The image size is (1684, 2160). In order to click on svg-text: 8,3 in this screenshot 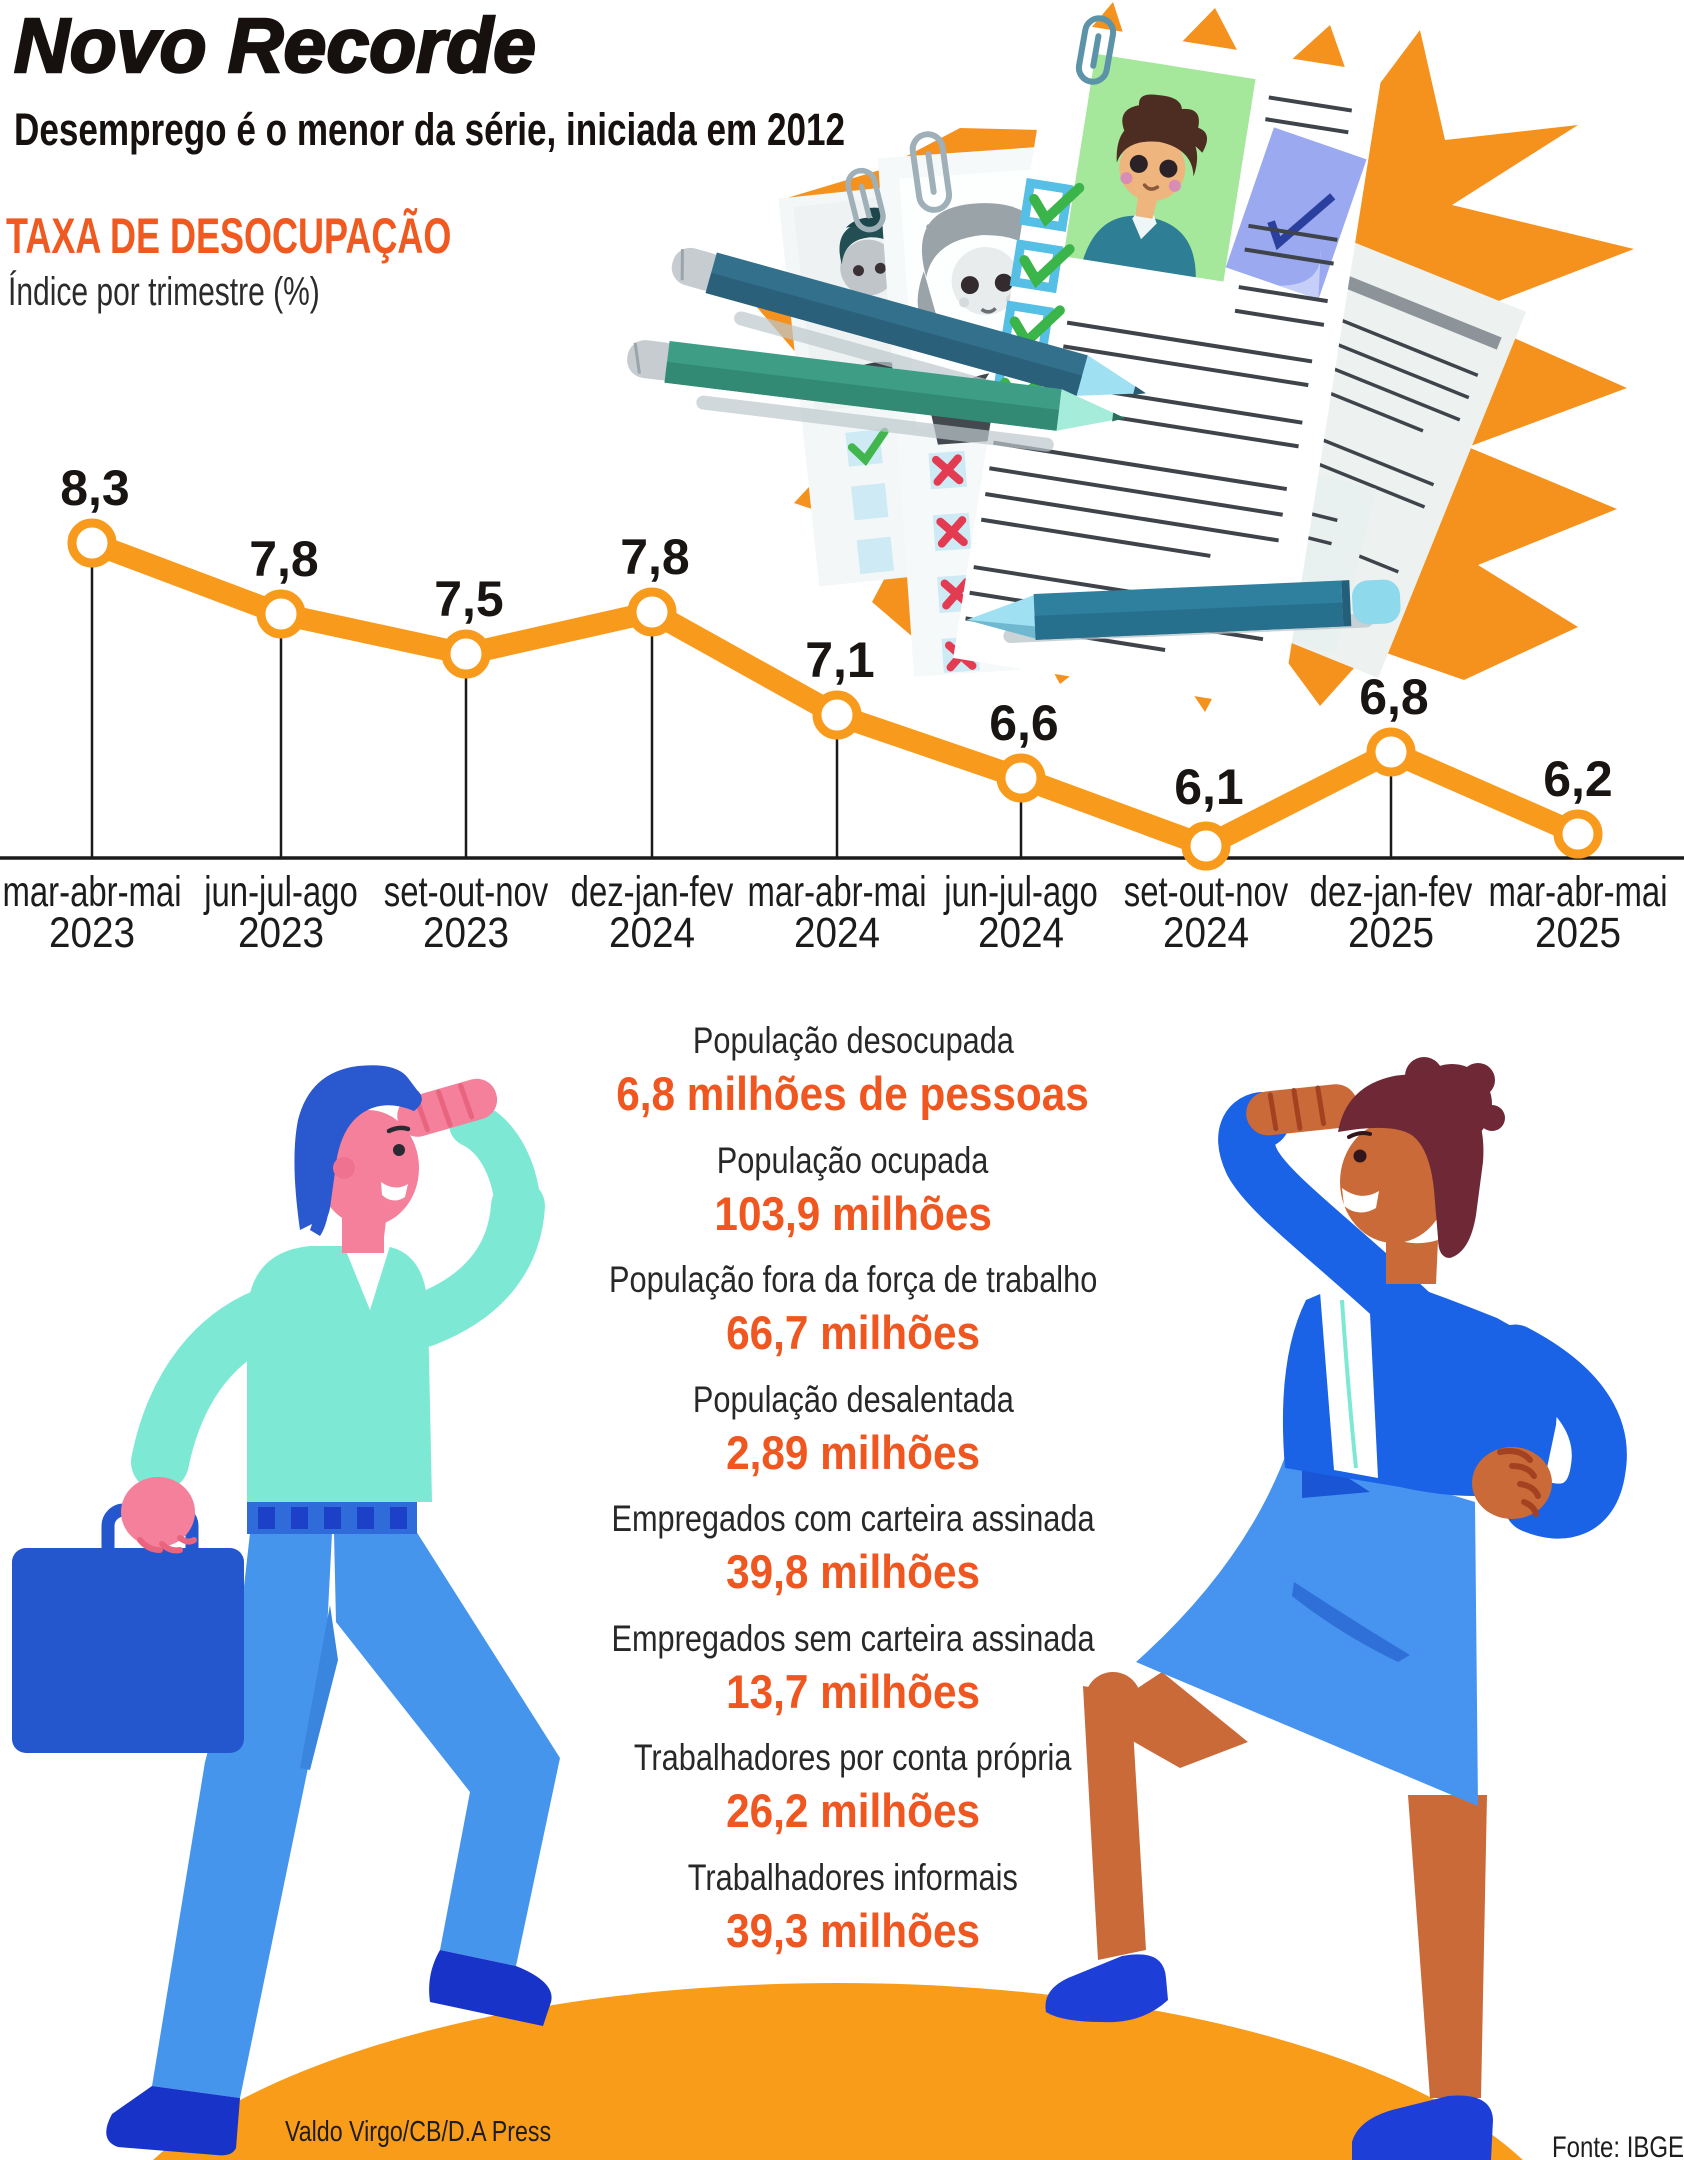, I will do `click(95, 488)`.